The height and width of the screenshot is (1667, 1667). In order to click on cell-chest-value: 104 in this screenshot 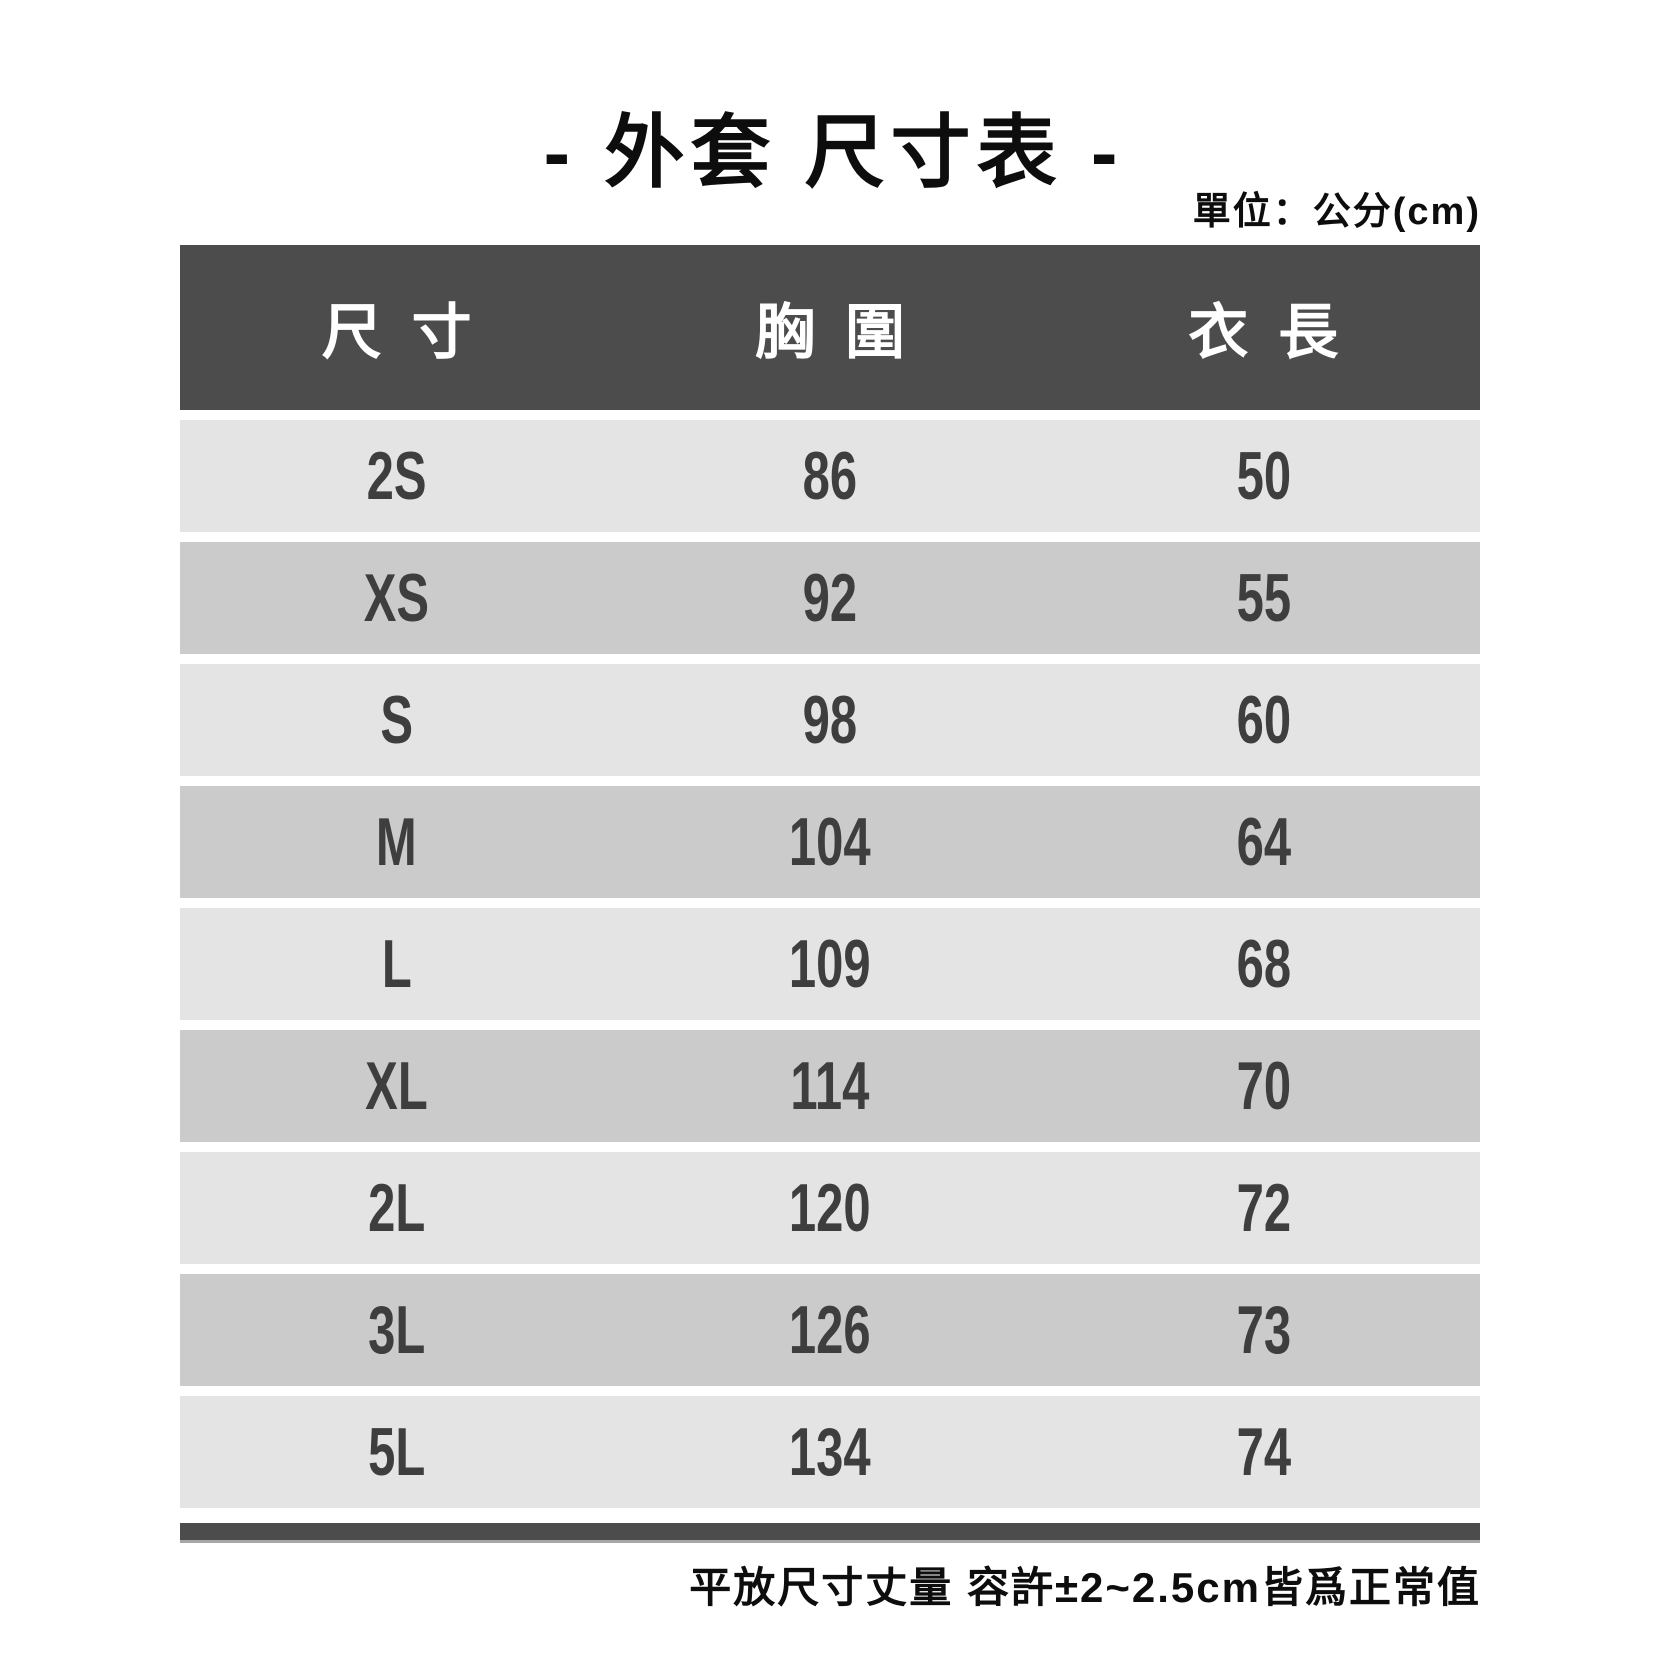, I will do `click(830, 842)`.